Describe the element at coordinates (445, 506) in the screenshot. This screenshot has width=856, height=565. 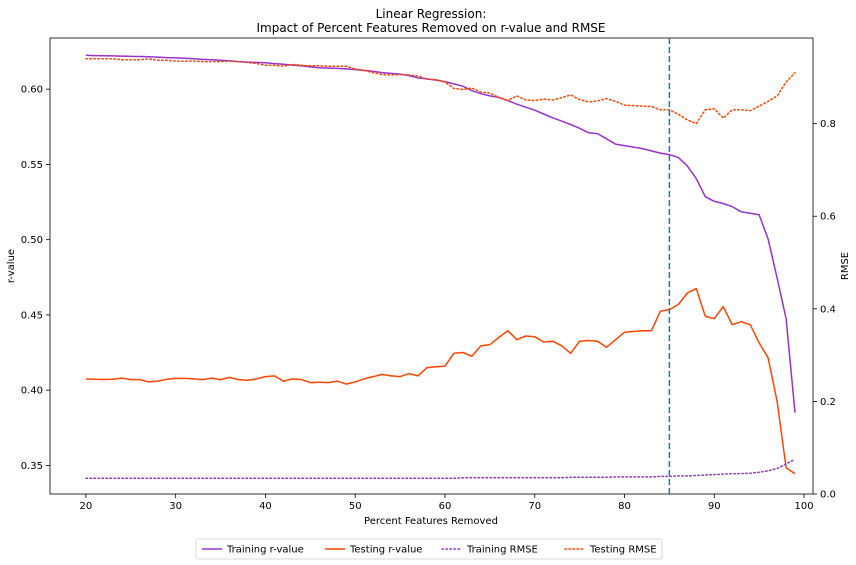
I see `x-tick-label: 60` at that location.